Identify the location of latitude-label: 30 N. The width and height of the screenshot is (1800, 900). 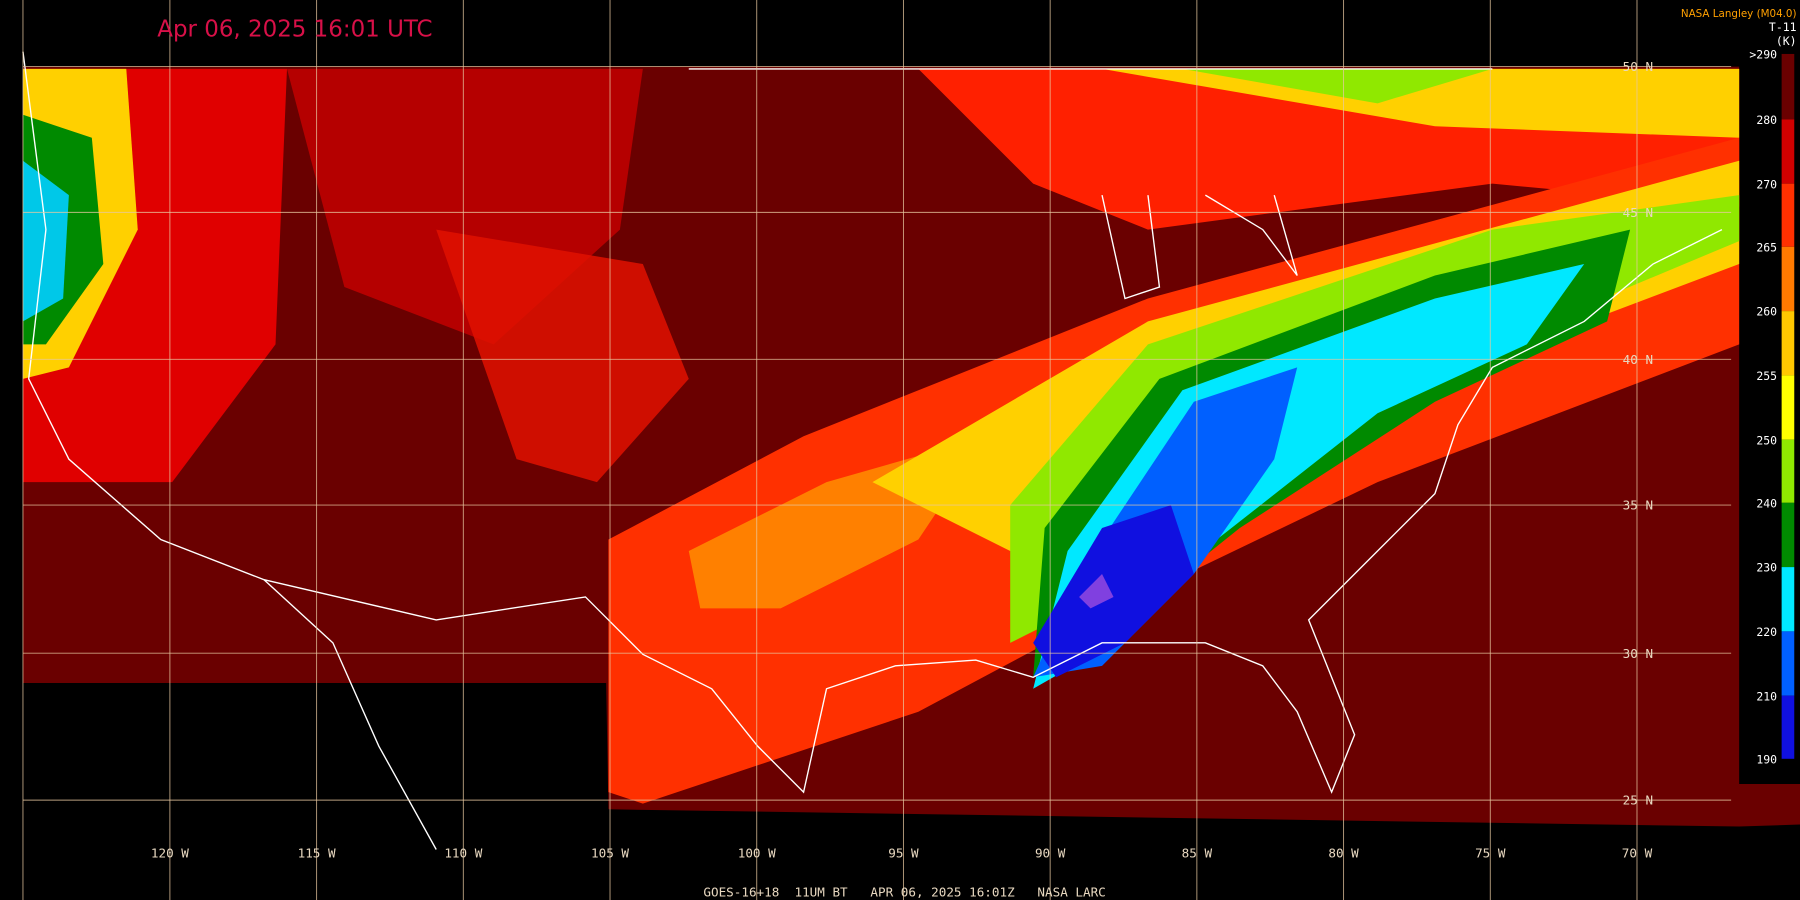
(1638, 653).